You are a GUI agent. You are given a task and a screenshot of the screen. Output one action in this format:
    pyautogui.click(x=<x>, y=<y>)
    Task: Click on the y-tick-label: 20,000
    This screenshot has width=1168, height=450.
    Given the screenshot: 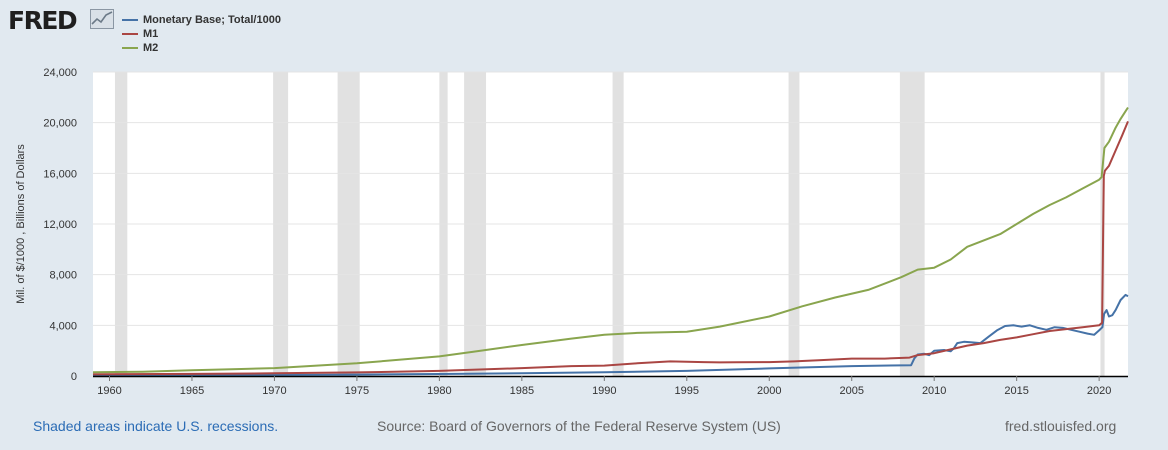 What is the action you would take?
    pyautogui.click(x=60, y=124)
    